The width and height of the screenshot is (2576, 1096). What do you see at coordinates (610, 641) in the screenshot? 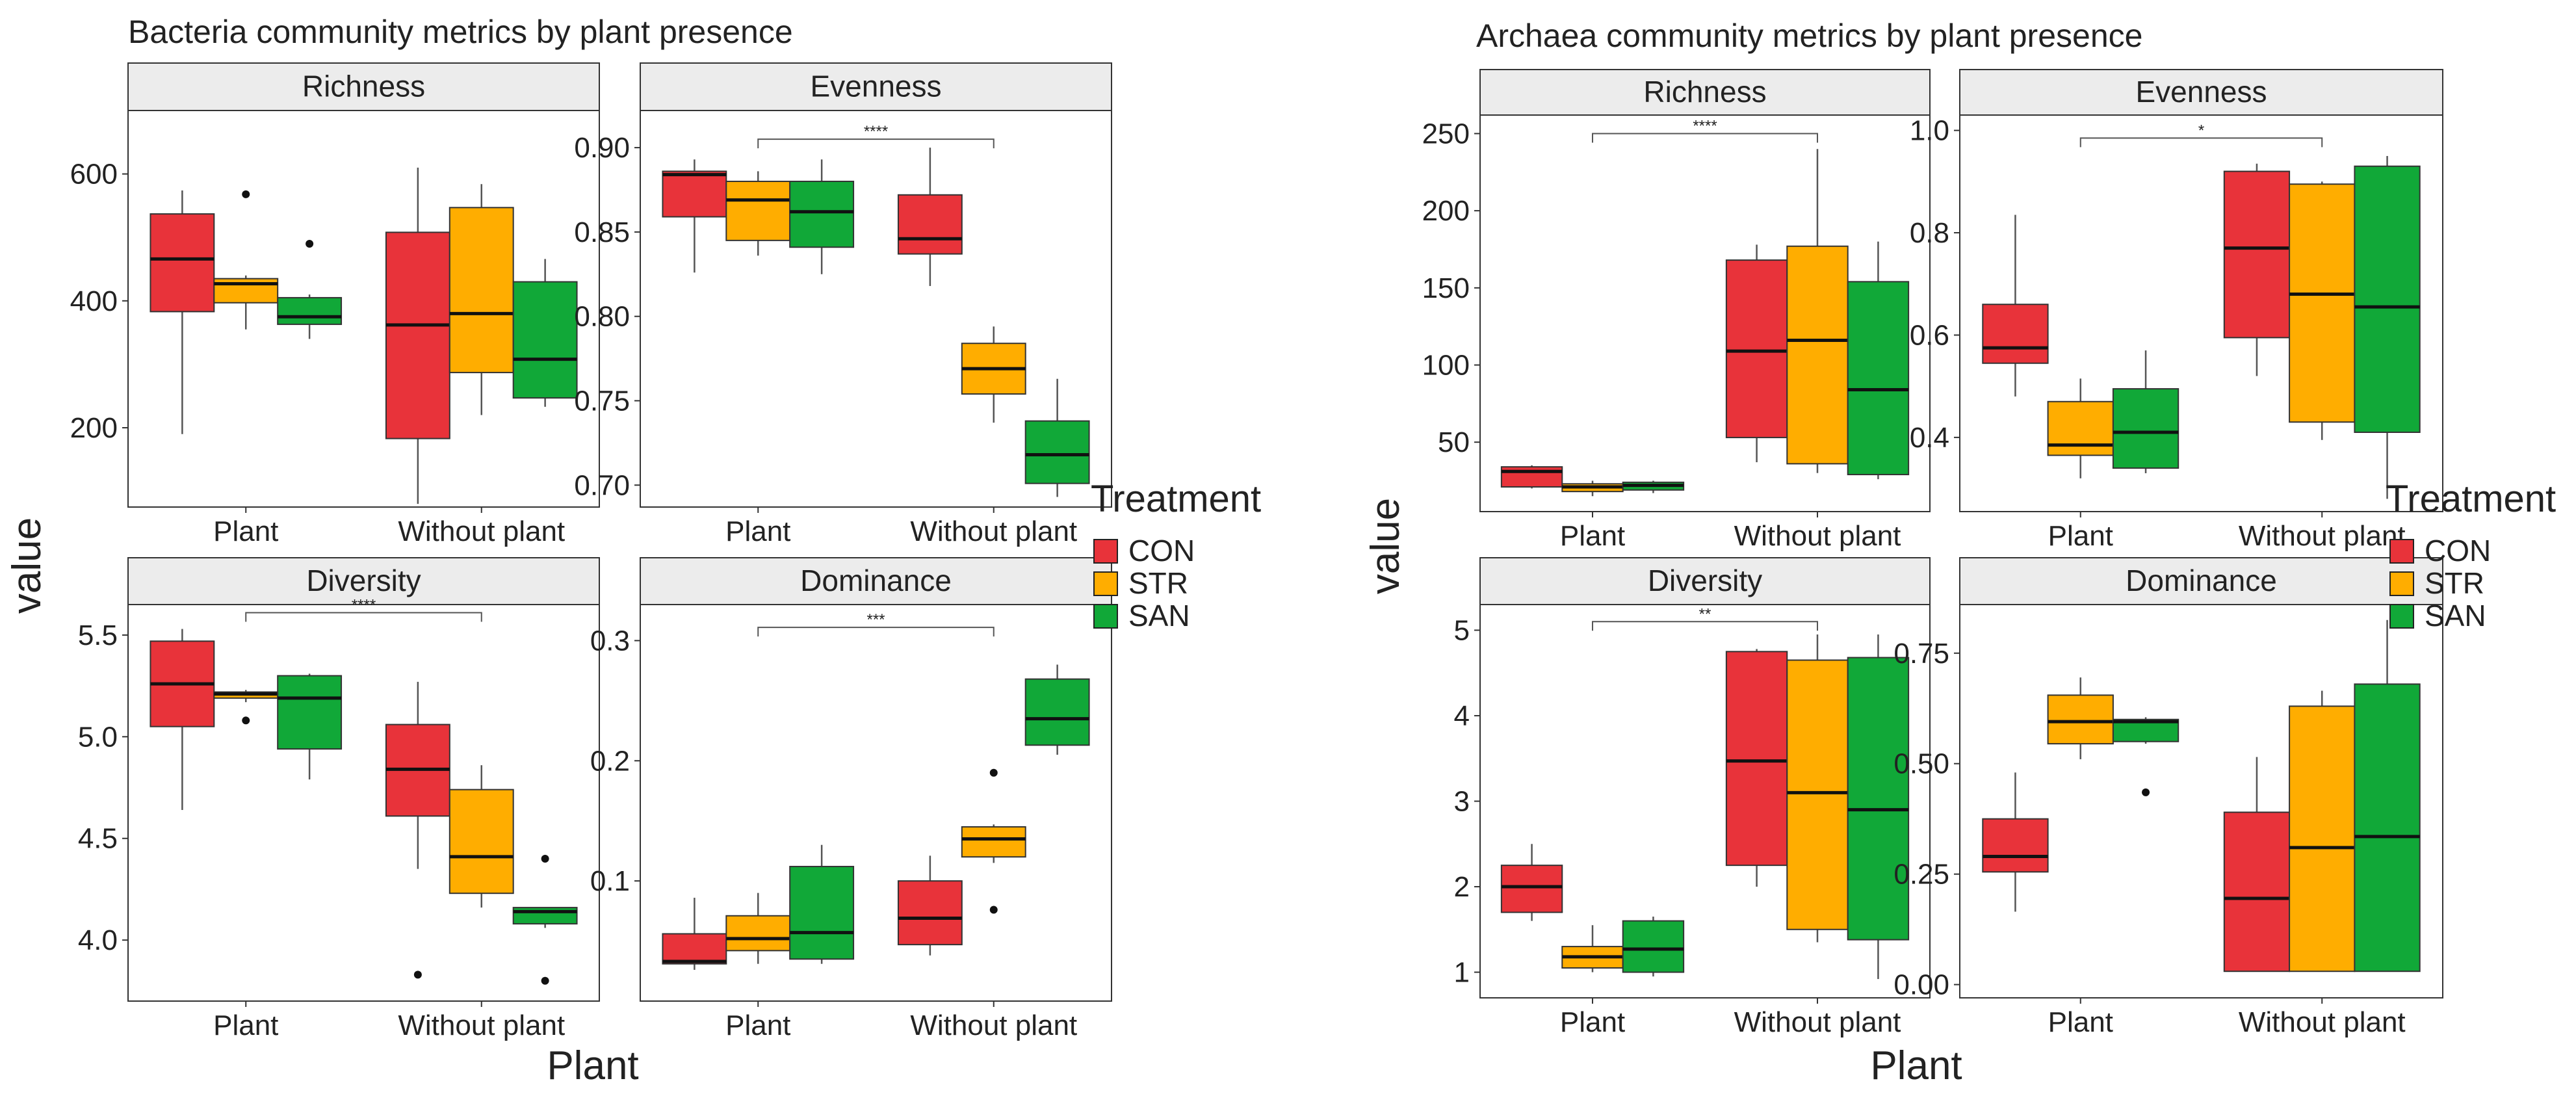
I see `y-tick-label: 0.3` at bounding box center [610, 641].